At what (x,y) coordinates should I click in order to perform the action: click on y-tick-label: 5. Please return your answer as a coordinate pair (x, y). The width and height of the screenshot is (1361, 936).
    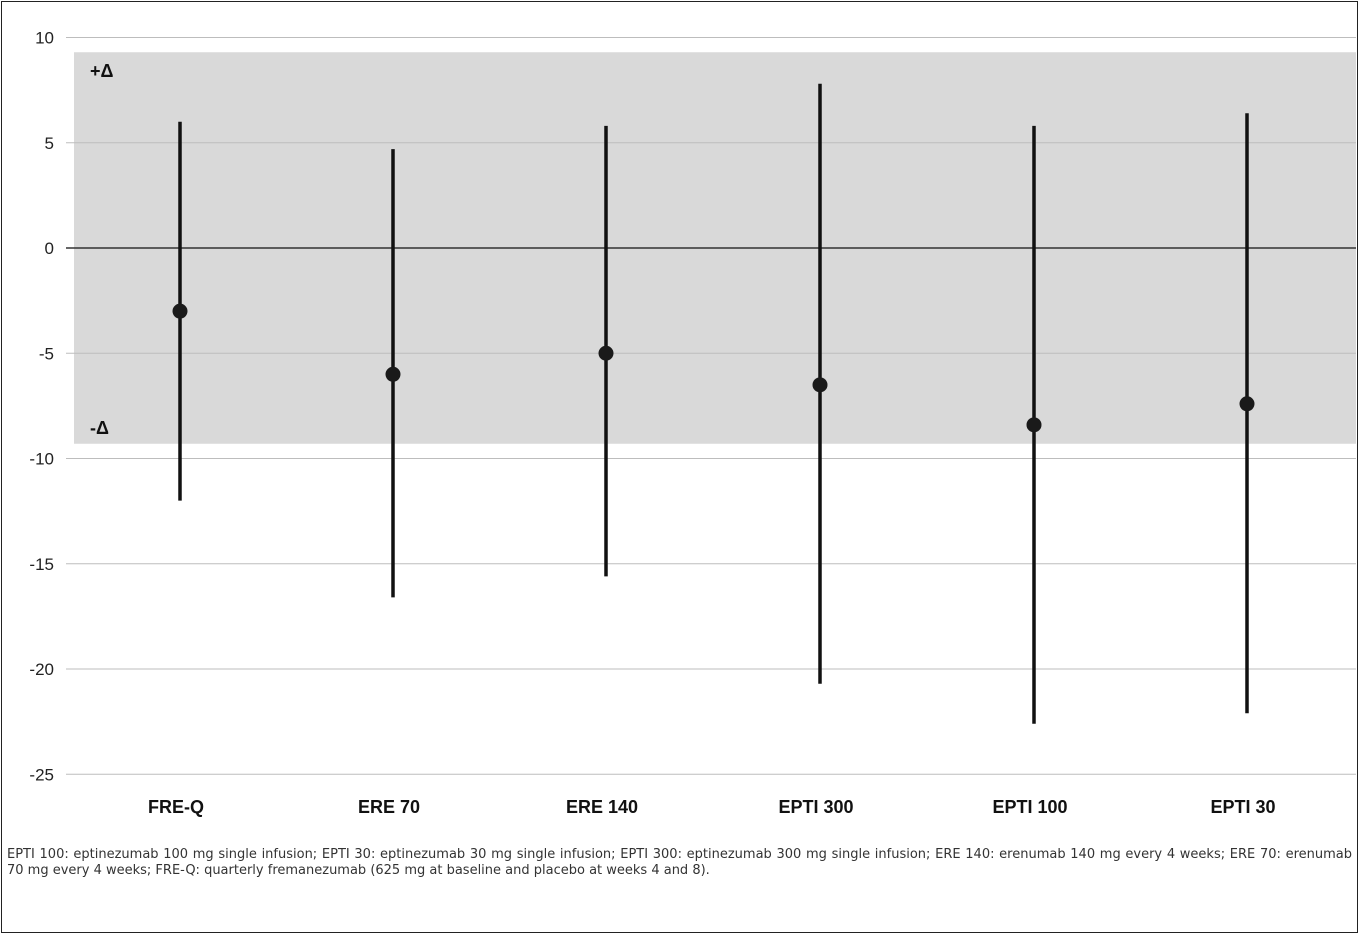
    Looking at the image, I should click on (49, 143).